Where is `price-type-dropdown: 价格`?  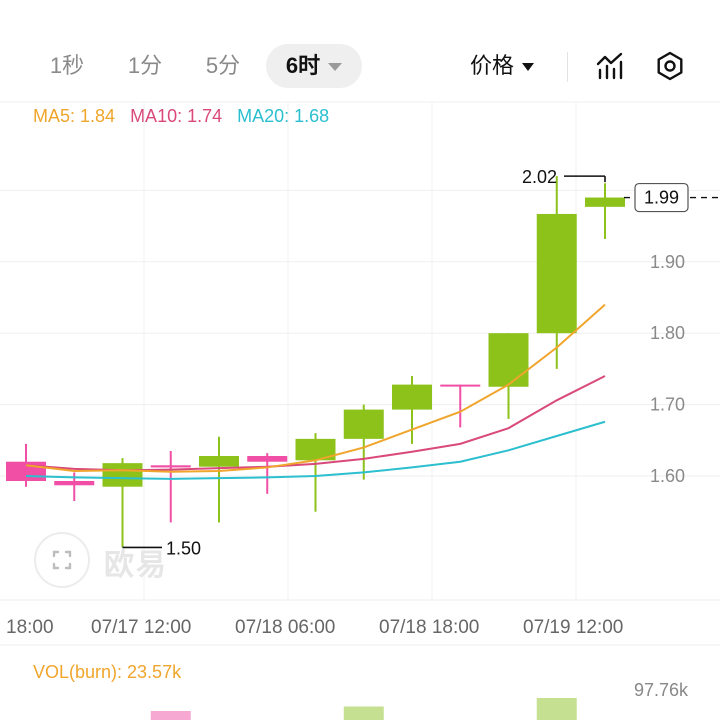 price-type-dropdown: 价格 is located at coordinates (502, 66).